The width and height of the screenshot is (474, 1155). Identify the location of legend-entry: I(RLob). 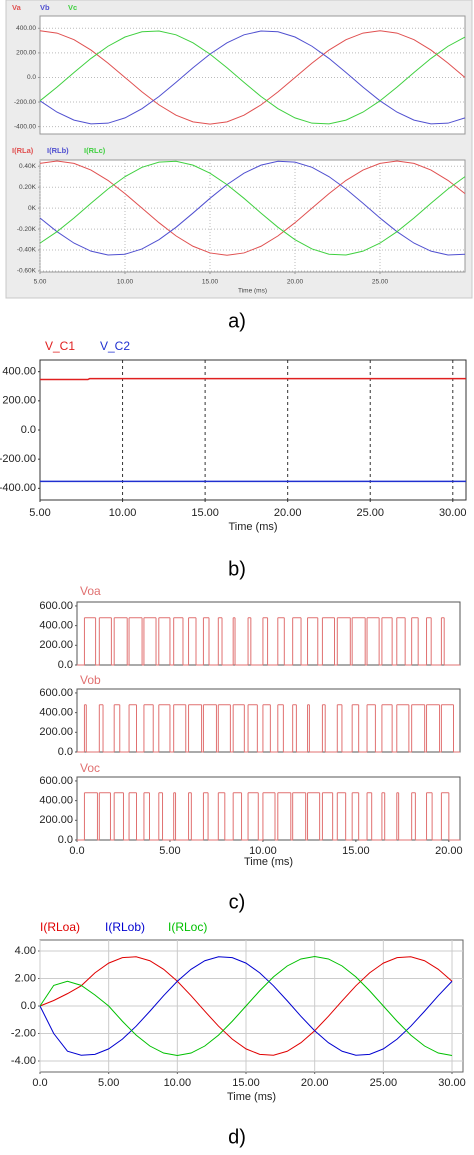
(125, 927).